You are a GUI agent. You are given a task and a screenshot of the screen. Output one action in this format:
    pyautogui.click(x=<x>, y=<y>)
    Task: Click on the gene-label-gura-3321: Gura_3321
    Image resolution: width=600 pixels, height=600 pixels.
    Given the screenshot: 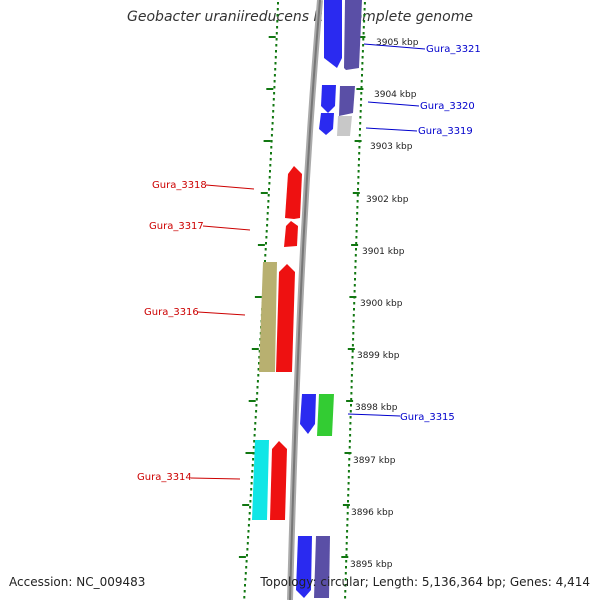 What is the action you would take?
    pyautogui.click(x=453, y=49)
    